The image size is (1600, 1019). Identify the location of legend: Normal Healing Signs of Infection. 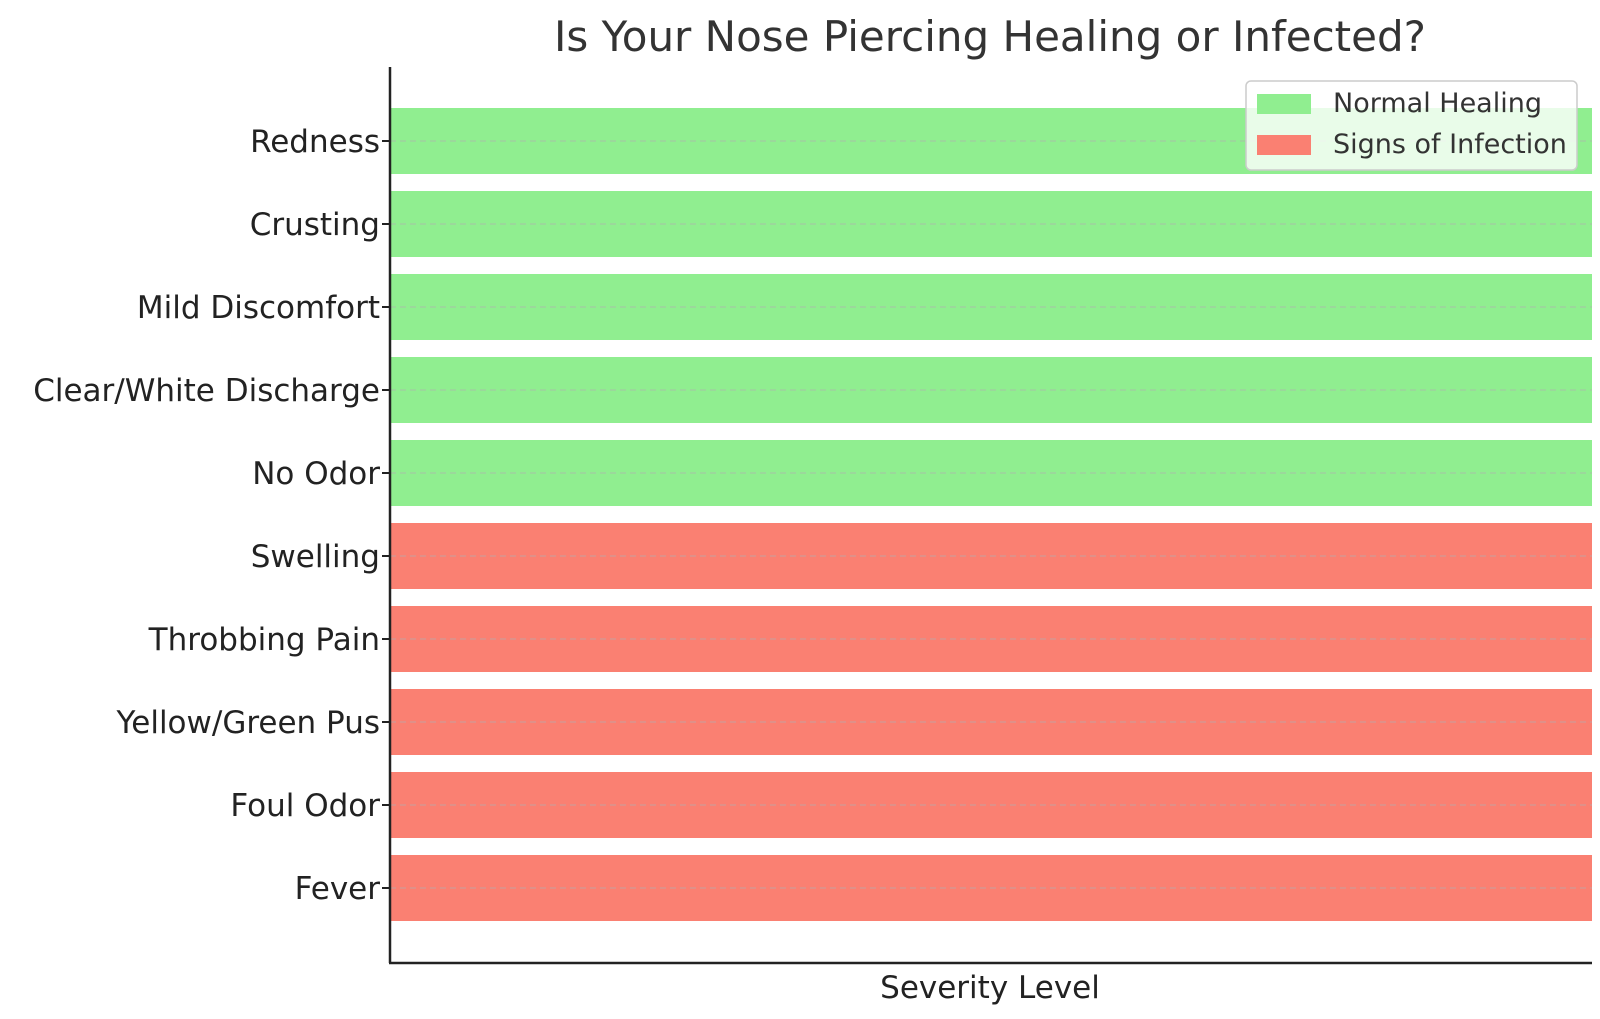
(1411, 125).